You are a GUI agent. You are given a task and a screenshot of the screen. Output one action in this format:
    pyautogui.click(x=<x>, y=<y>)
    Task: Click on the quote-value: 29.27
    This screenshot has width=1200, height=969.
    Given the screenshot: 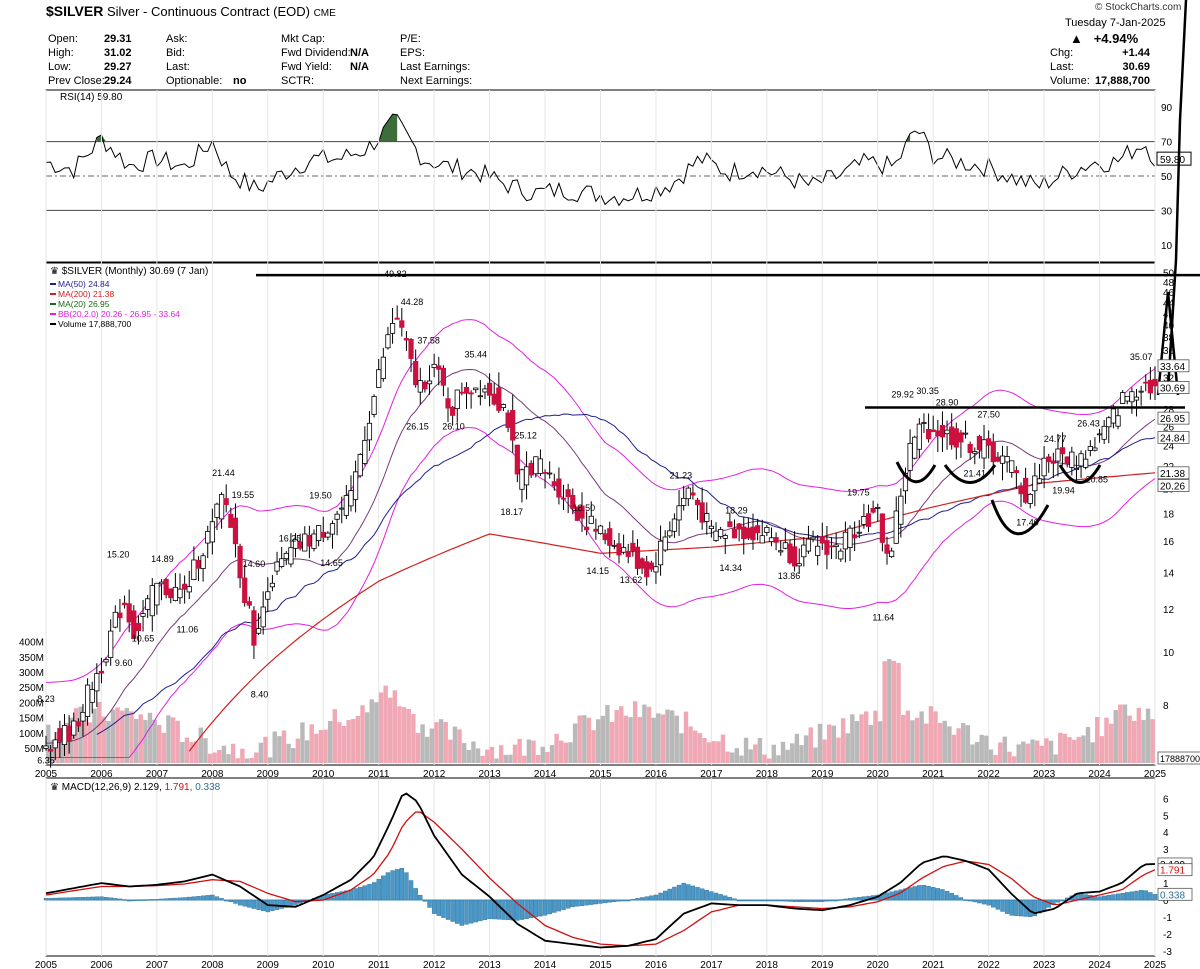 What is the action you would take?
    pyautogui.click(x=118, y=67)
    